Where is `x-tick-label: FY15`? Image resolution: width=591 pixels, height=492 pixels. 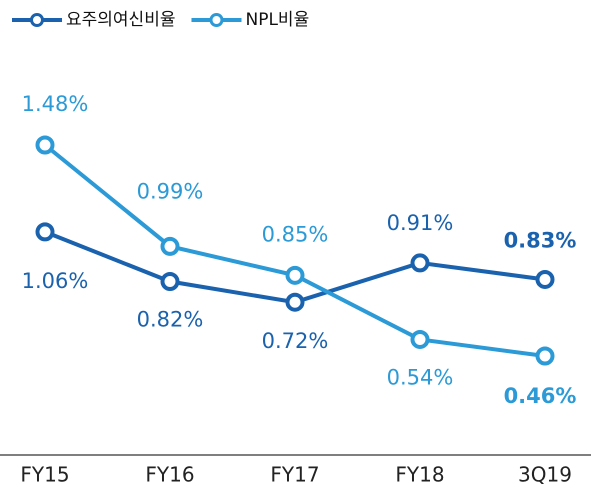 x-tick-label: FY15 is located at coordinates (44, 475).